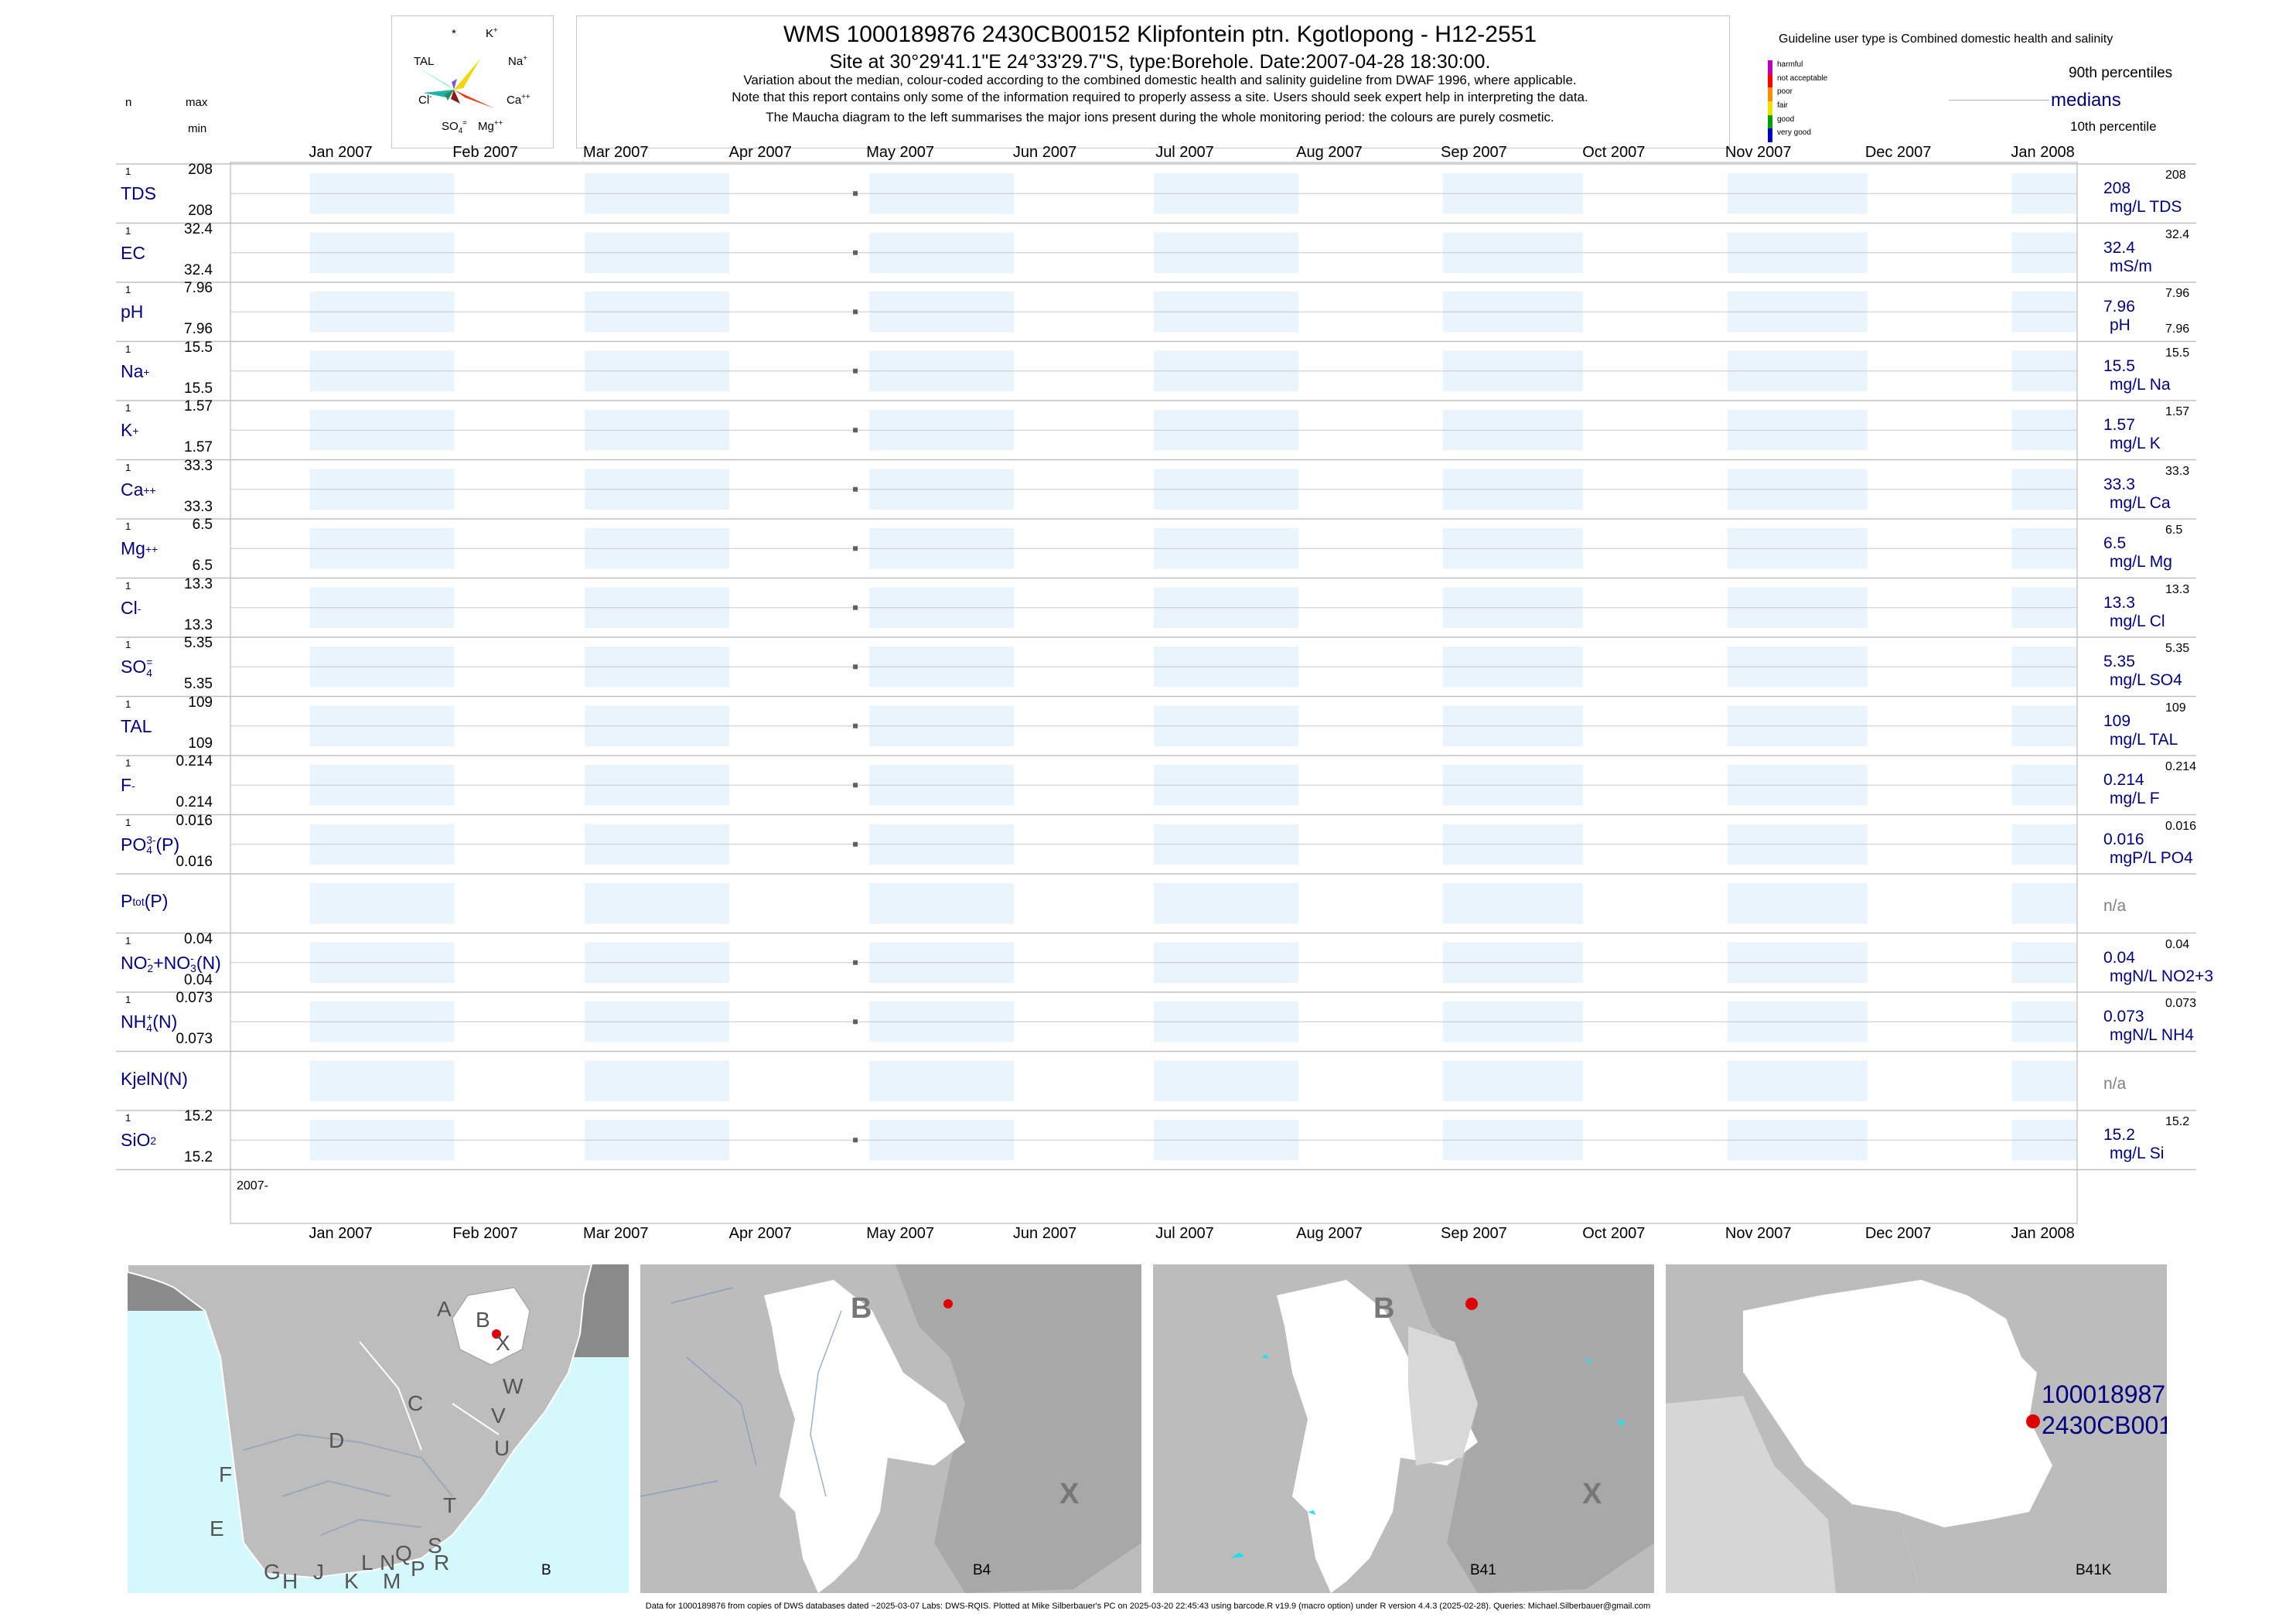 This screenshot has height=1624, width=2296. I want to click on unit-label-po4: mgP/L PO4, so click(2151, 858).